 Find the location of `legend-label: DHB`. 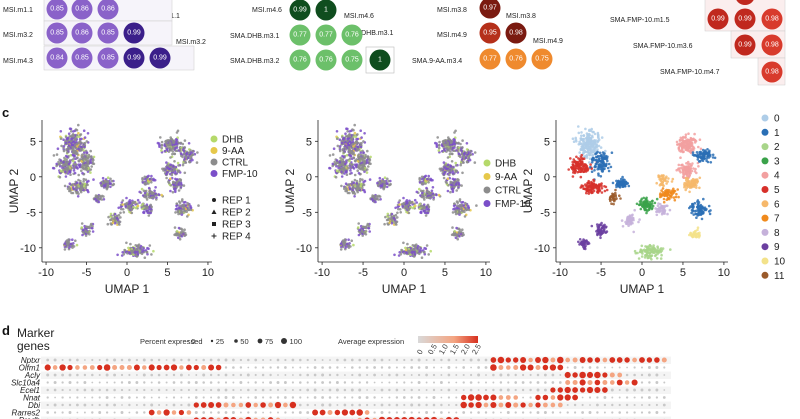

legend-label: DHB is located at coordinates (505, 164).